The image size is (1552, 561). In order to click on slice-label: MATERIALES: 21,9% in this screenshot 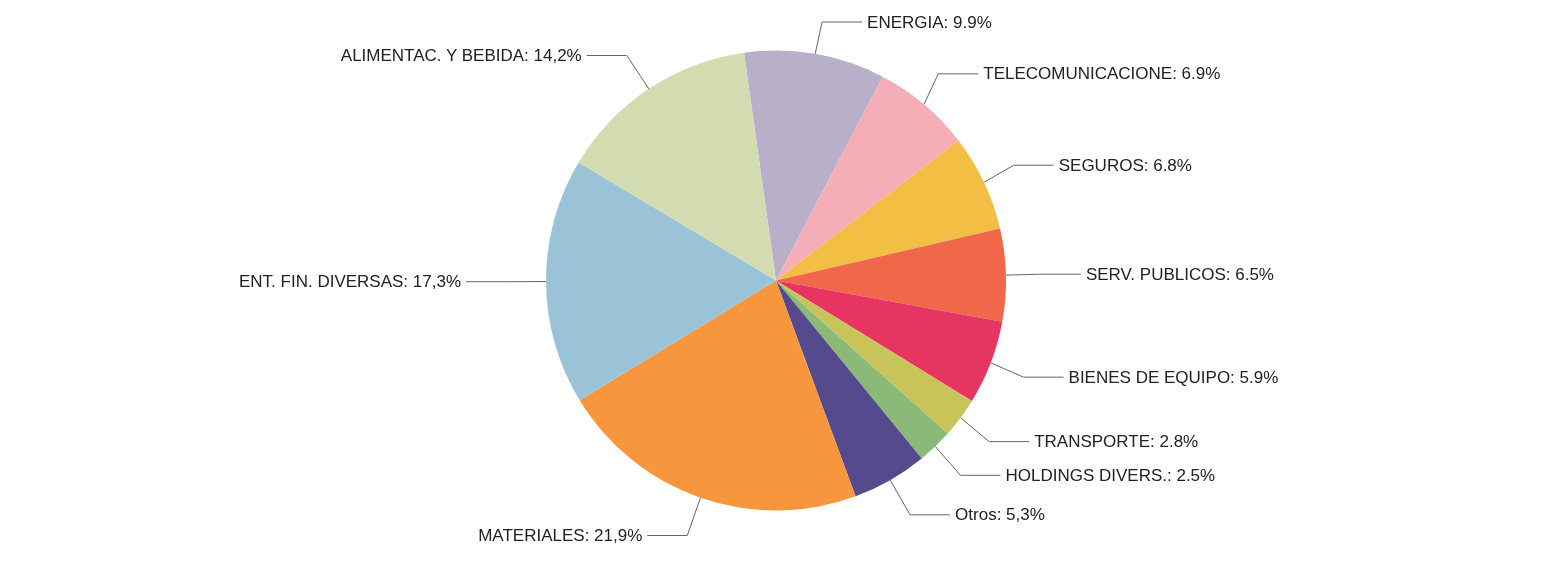, I will do `click(560, 536)`.